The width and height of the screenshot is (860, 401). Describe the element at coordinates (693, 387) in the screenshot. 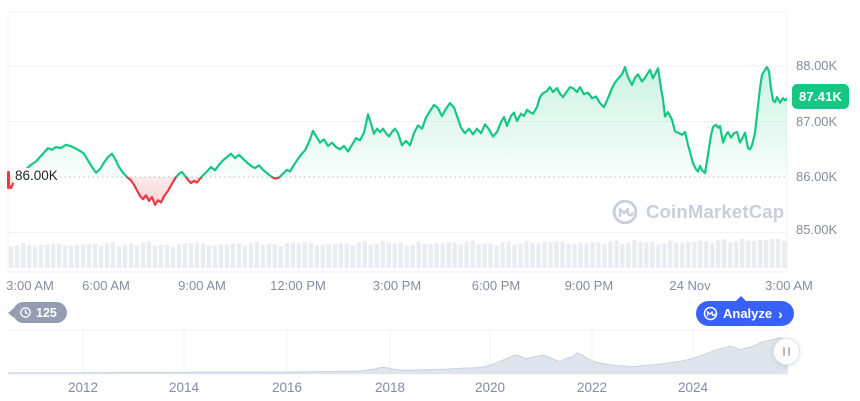

I see `timeline-year-label: 2024` at that location.